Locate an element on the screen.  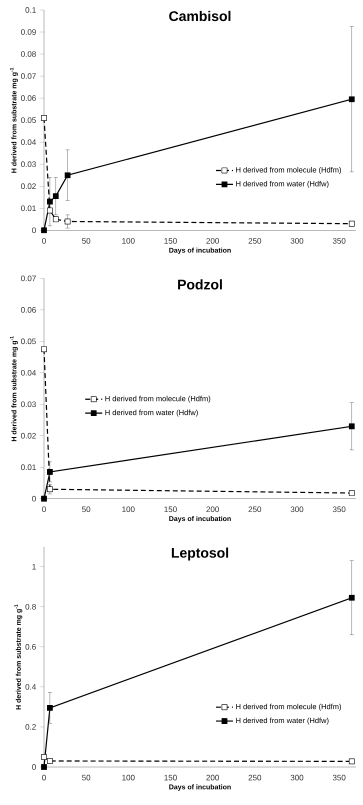
chart-title: Podzol is located at coordinates (200, 284).